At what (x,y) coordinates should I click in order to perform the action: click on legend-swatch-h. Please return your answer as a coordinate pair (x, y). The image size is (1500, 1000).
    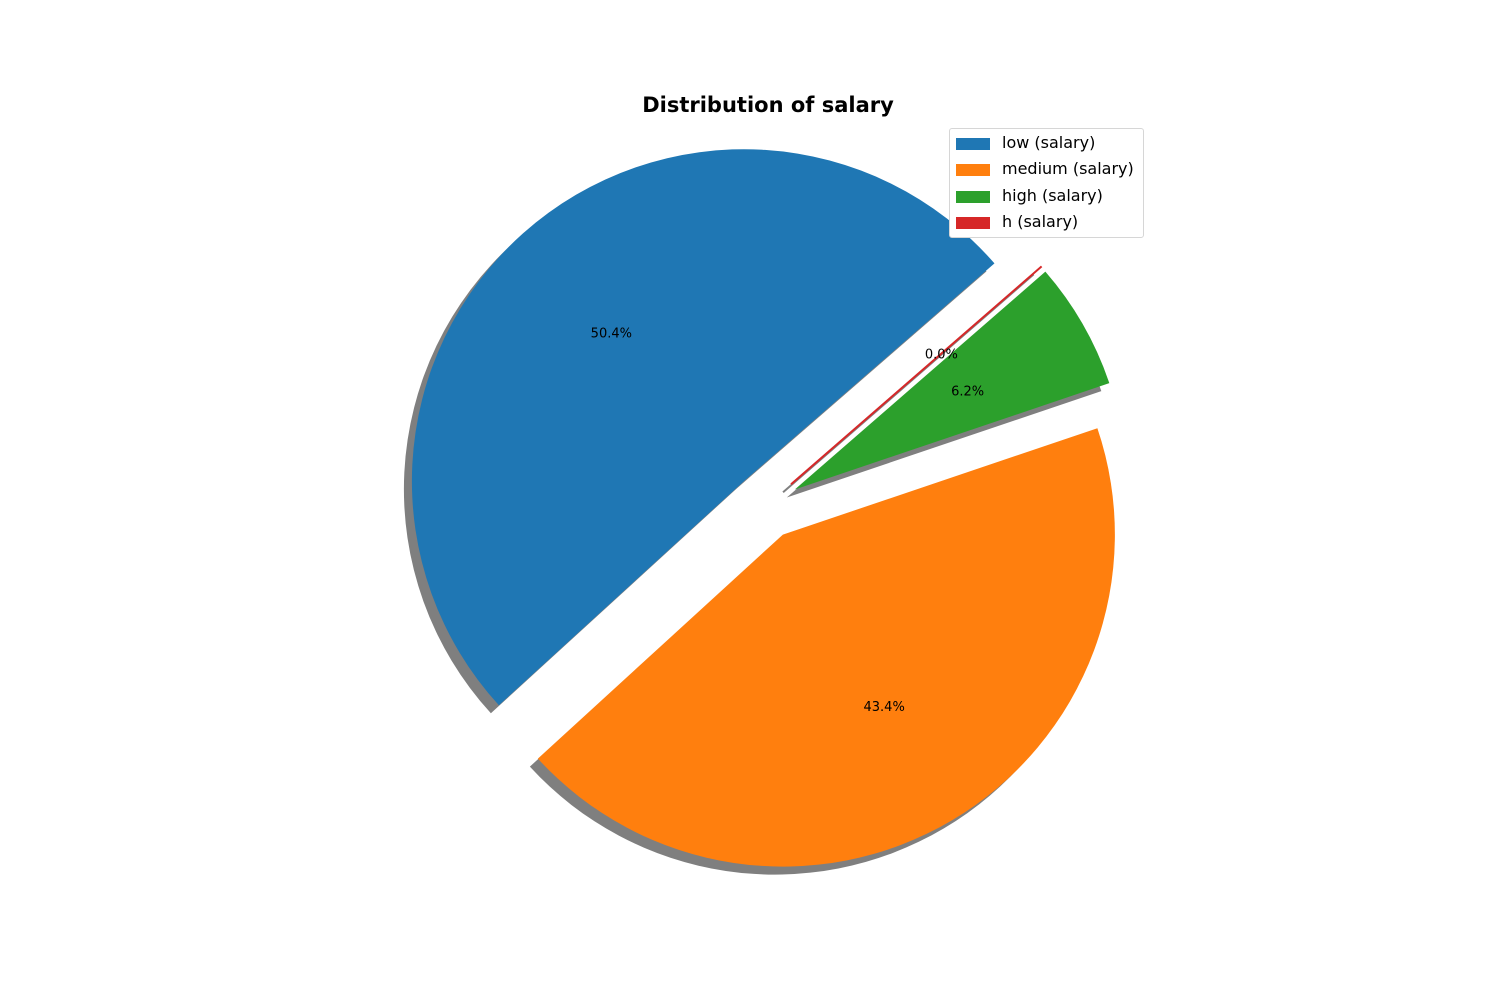
    Looking at the image, I should click on (973, 223).